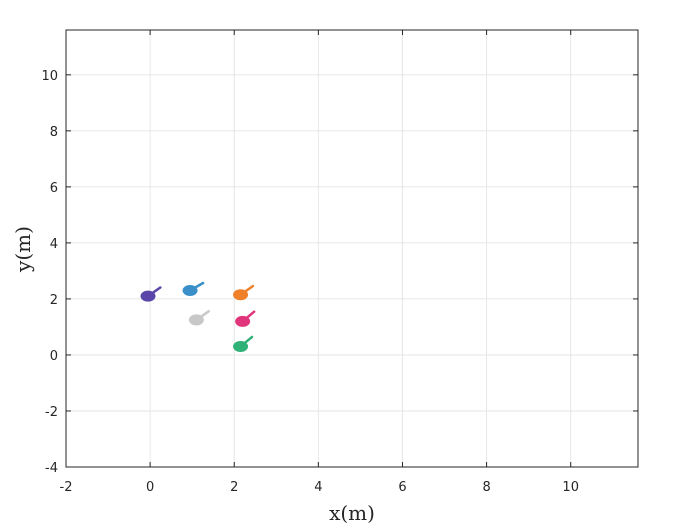 The height and width of the screenshot is (529, 700). Describe the element at coordinates (54, 300) in the screenshot. I see `y-tick-label: 2` at that location.